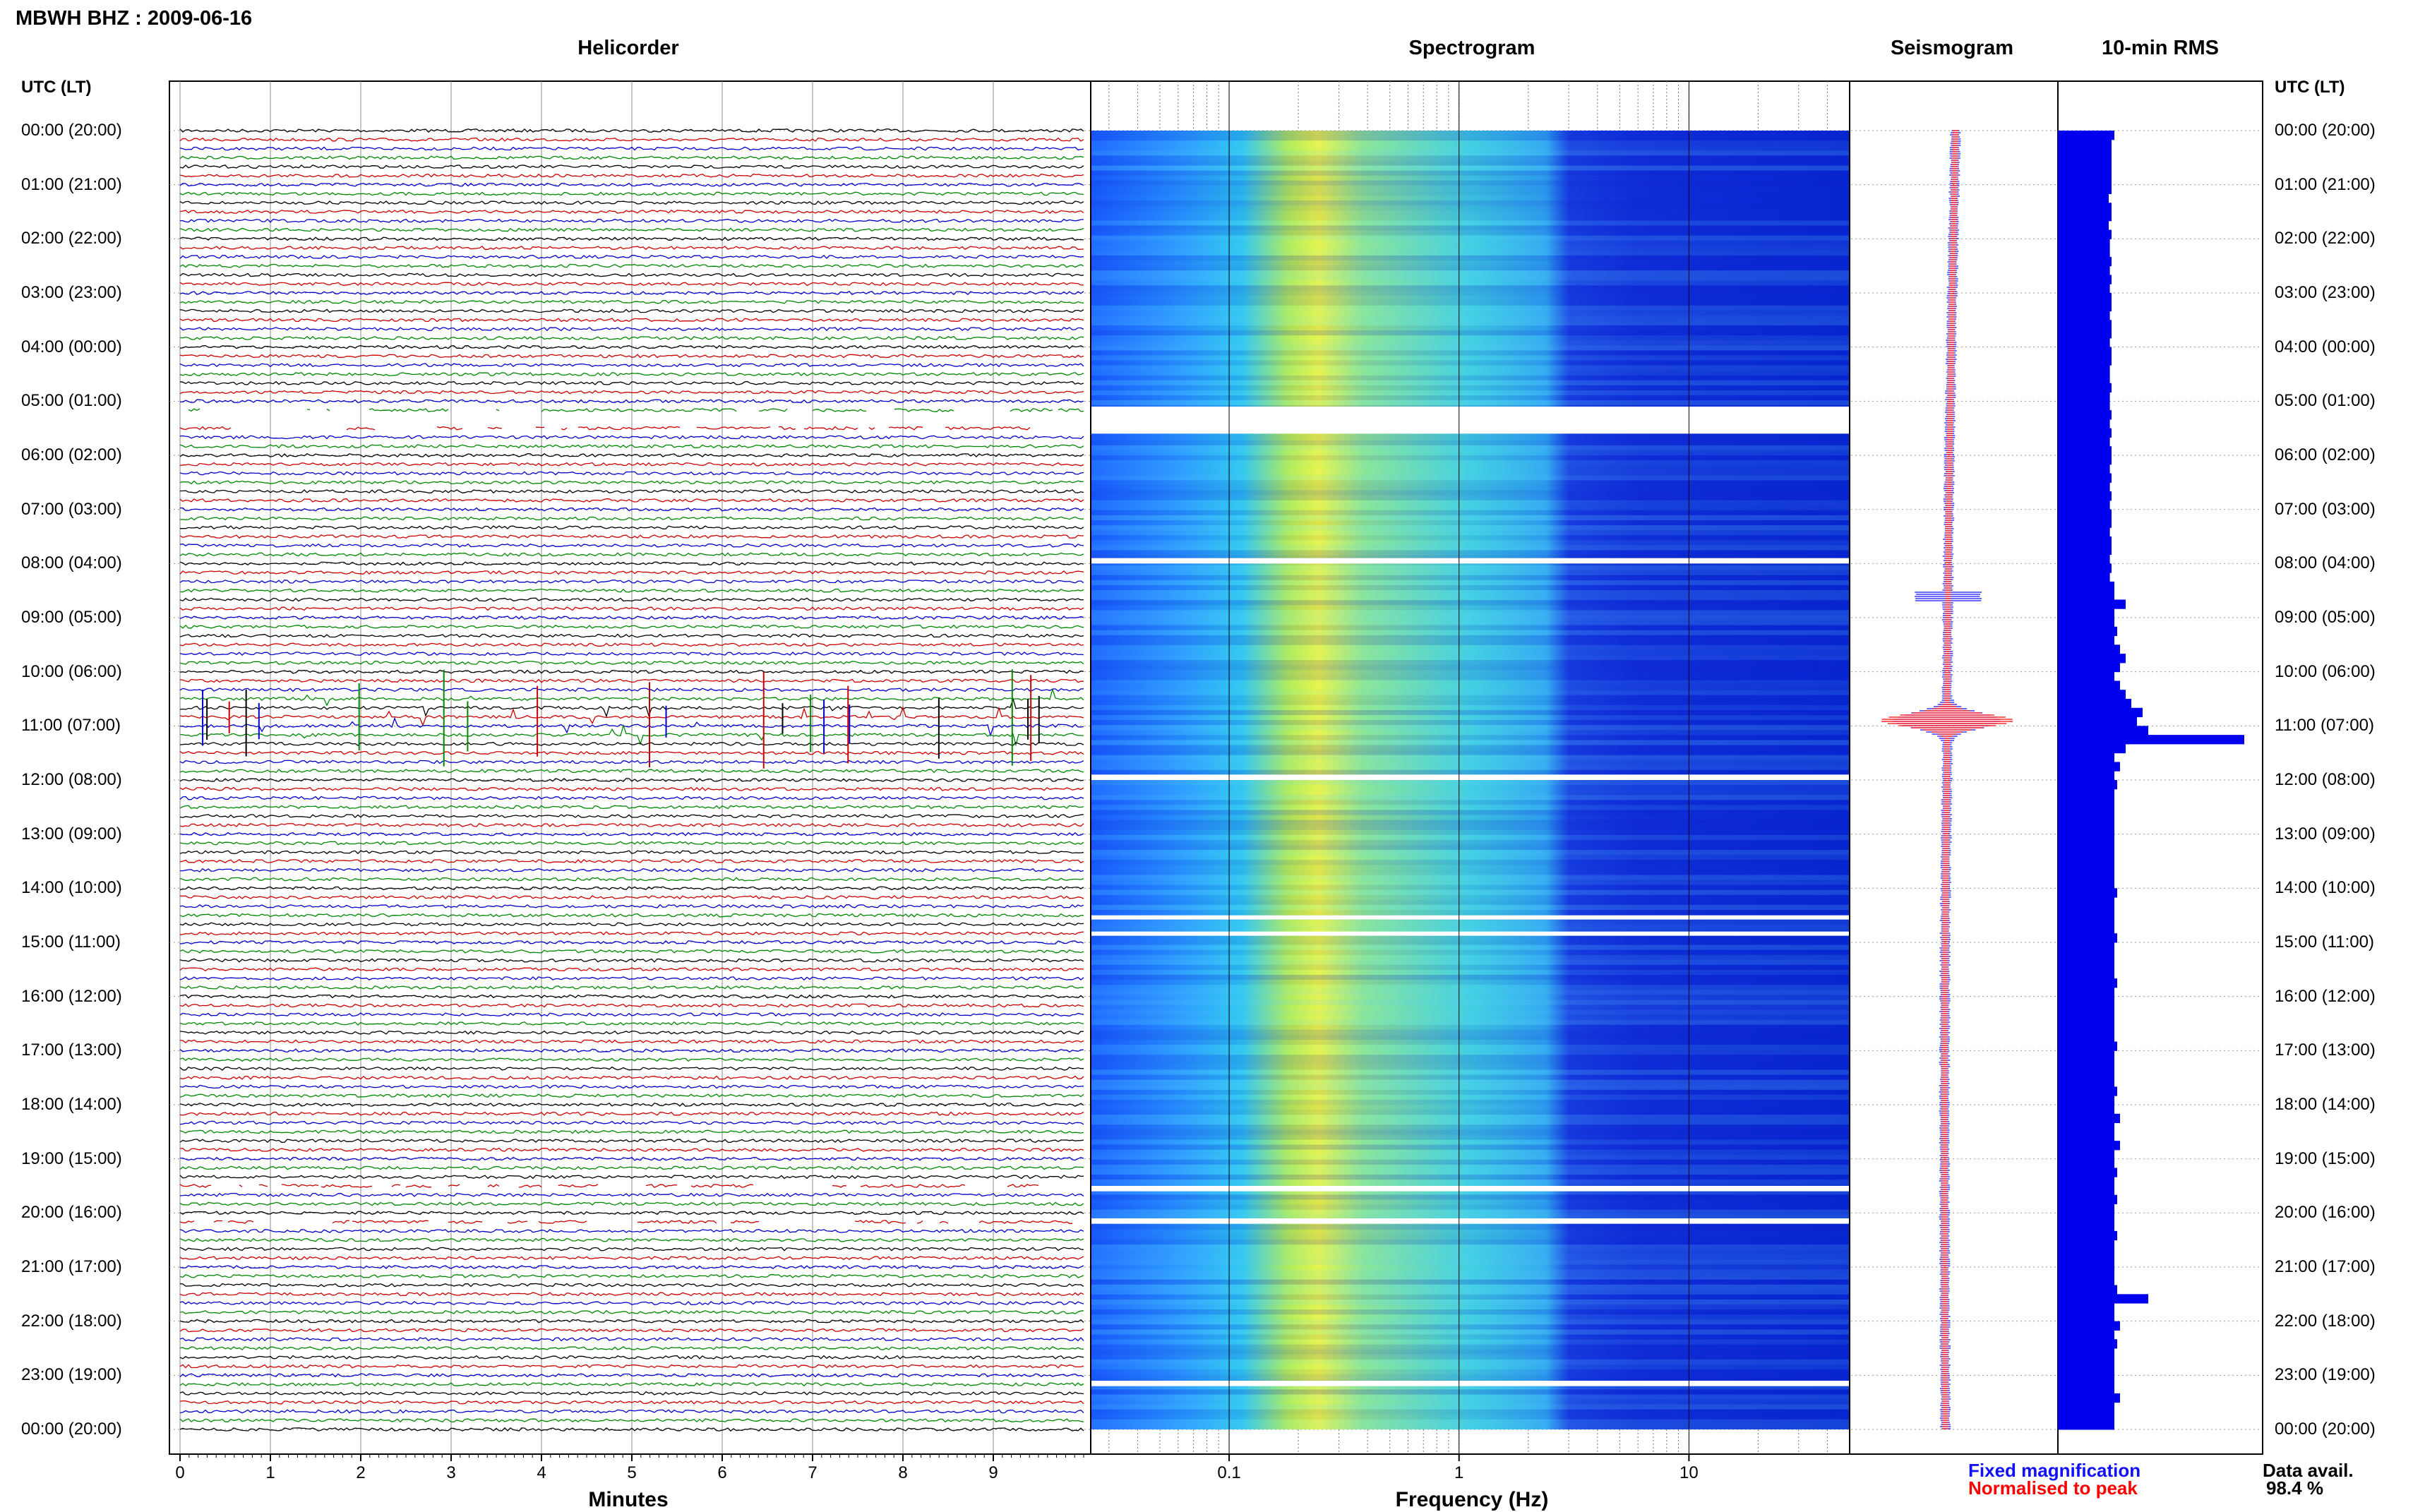 The height and width of the screenshot is (1512, 2413). Describe the element at coordinates (2325, 563) in the screenshot. I see `time-label-right: 08:00 (04:00)` at that location.